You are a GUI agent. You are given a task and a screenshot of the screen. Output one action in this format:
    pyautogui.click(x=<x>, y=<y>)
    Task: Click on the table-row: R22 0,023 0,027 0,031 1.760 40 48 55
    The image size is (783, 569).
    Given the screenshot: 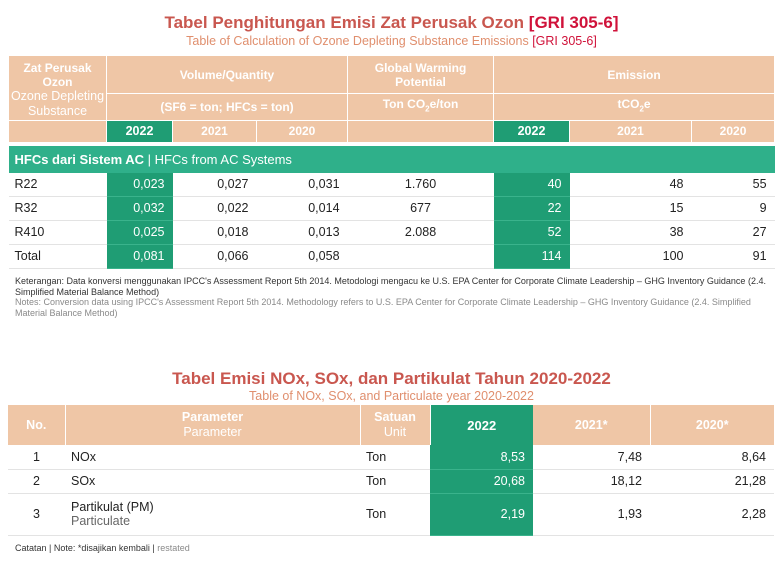 What is the action you would take?
    pyautogui.click(x=391, y=184)
    